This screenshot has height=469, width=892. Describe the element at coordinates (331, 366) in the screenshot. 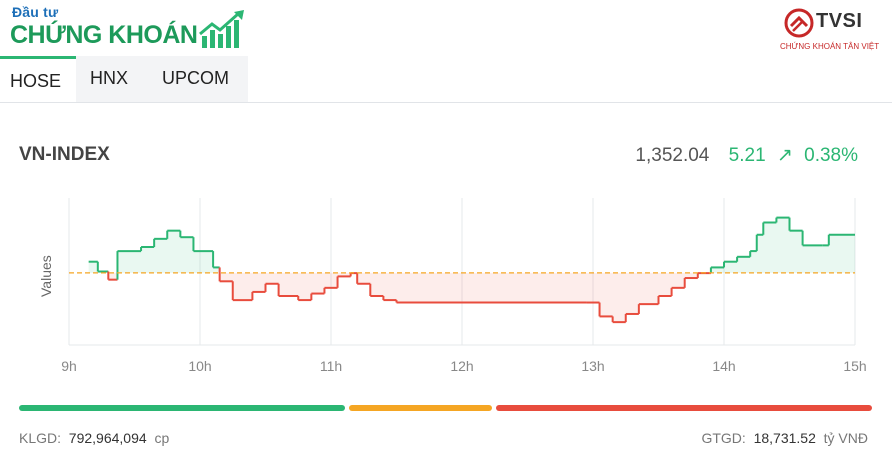

I see `x-tick-11h: 11h` at that location.